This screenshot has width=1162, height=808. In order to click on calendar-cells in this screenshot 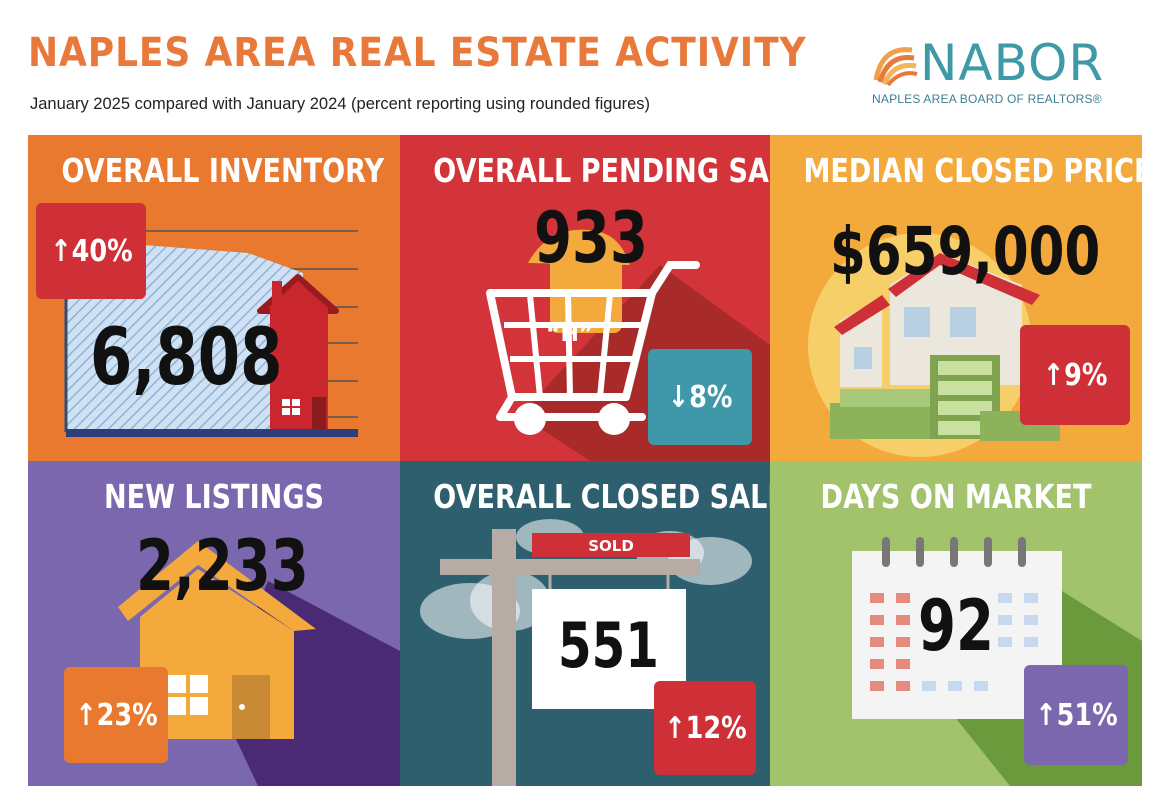, I will do `click(954, 642)`.